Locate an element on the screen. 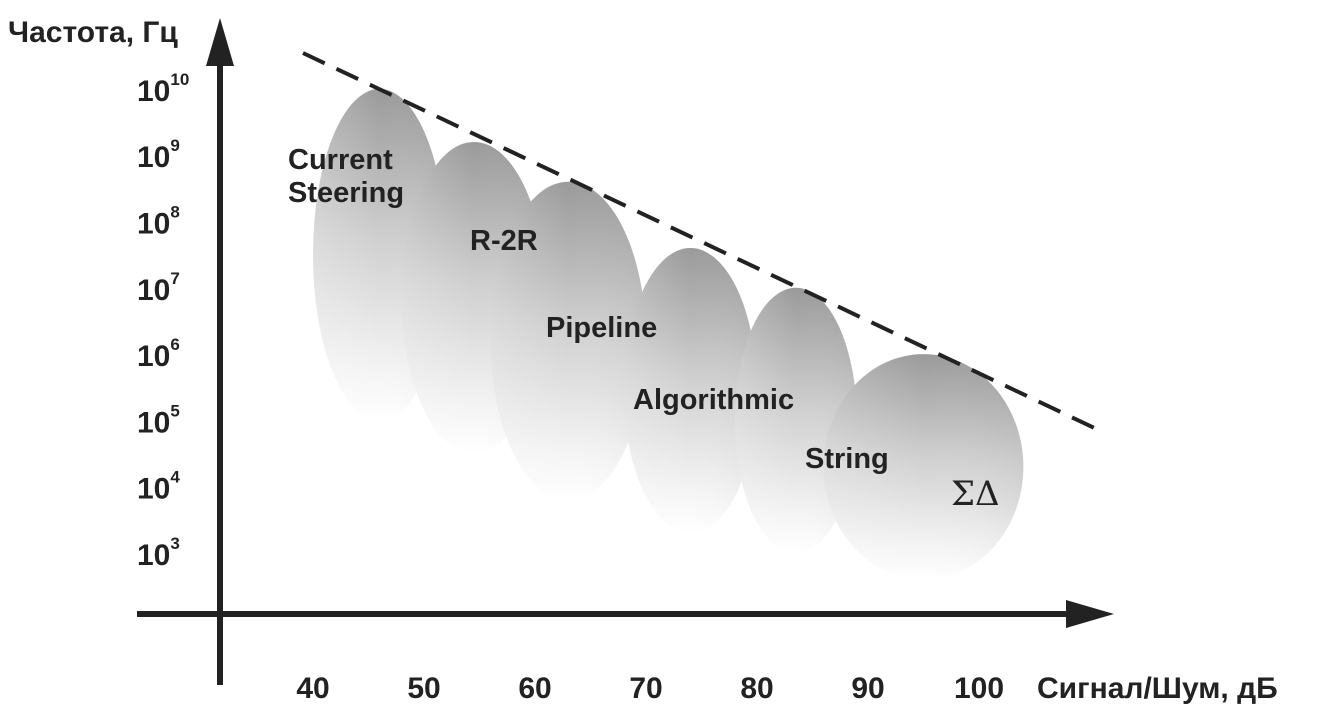 Image resolution: width=1317 pixels, height=706 pixels. x-tick-label: 40 is located at coordinates (312, 688).